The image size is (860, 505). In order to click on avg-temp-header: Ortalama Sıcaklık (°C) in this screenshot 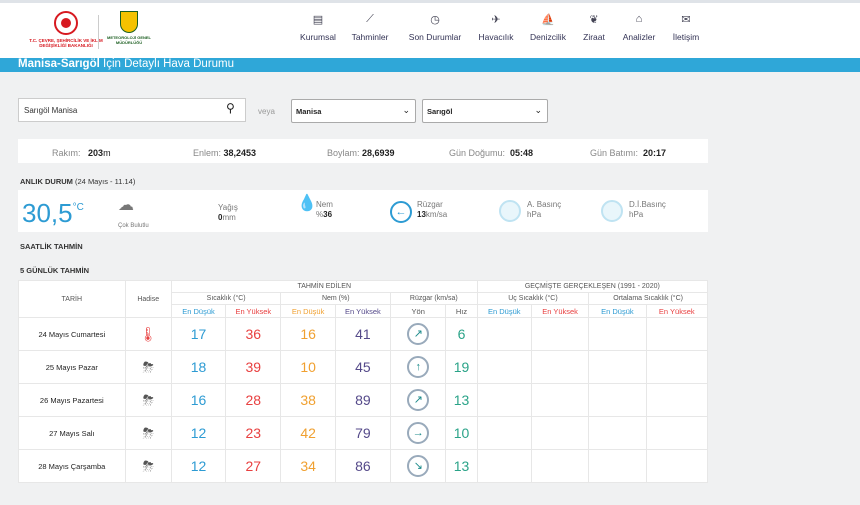, I will do `click(648, 298)`.